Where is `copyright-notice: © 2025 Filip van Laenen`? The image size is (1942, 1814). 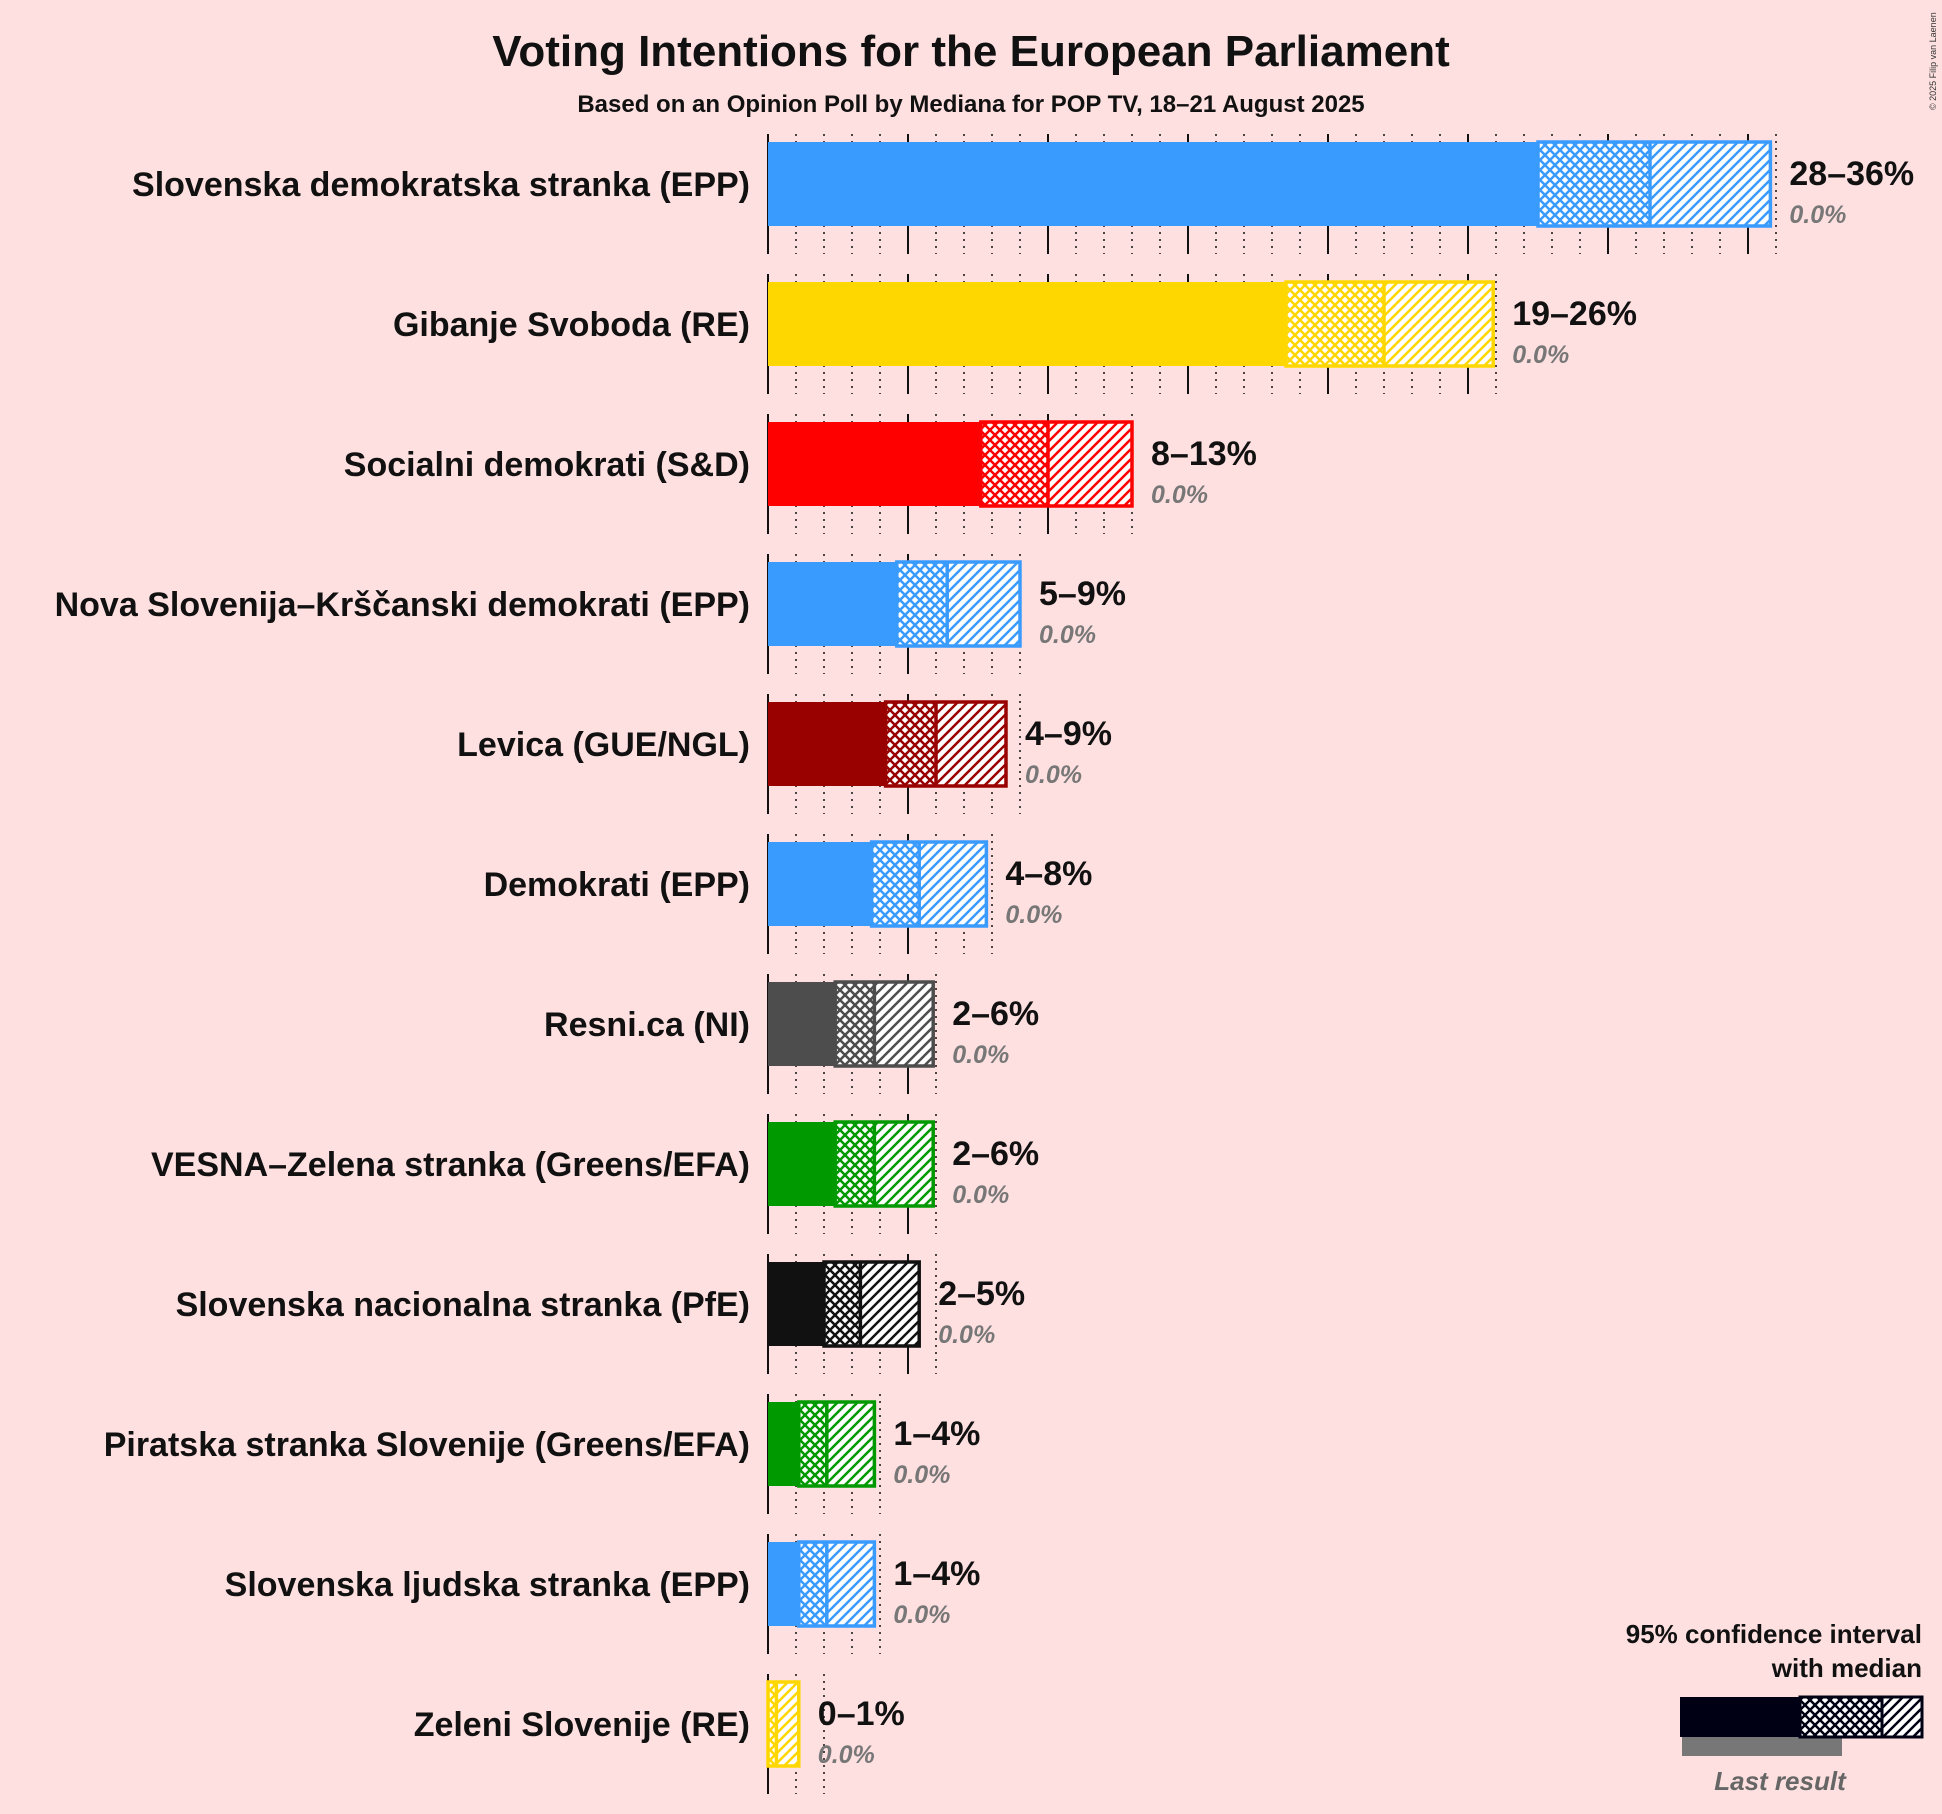
copyright-notice: © 2025 Filip van Laenen is located at coordinates (1933, 61).